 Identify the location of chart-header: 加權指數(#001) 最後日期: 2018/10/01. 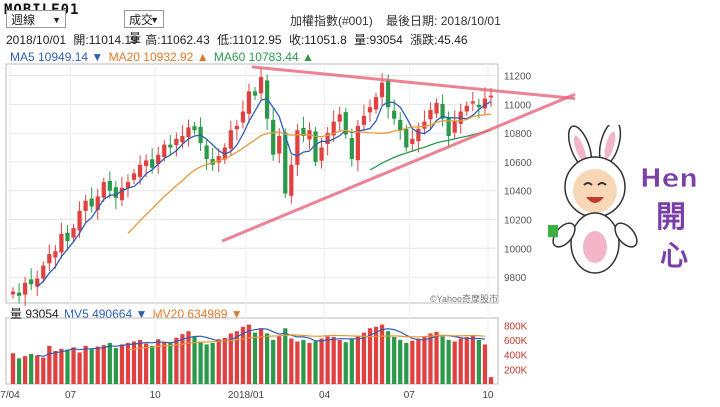
(400, 20).